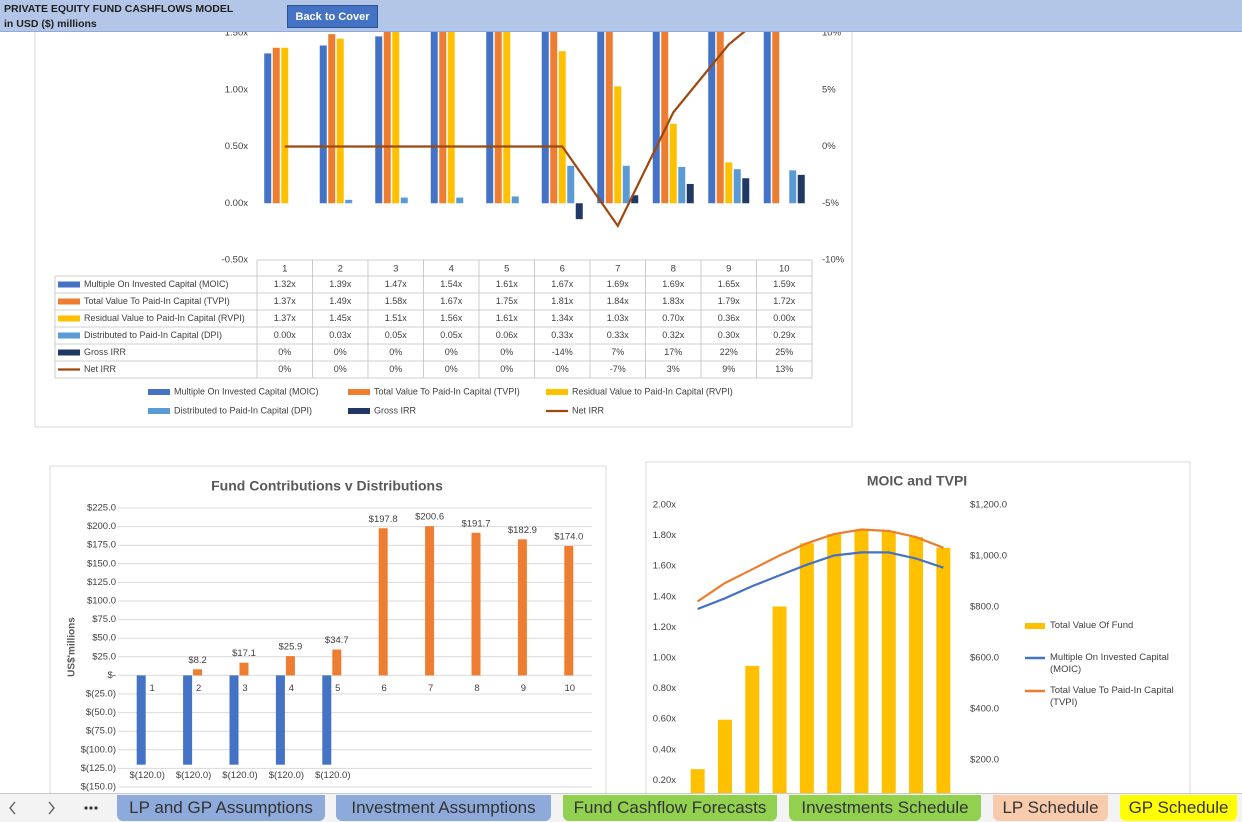  What do you see at coordinates (670, 808) in the screenshot?
I see `sheet-tab: Fund Cashflow Forecasts` at bounding box center [670, 808].